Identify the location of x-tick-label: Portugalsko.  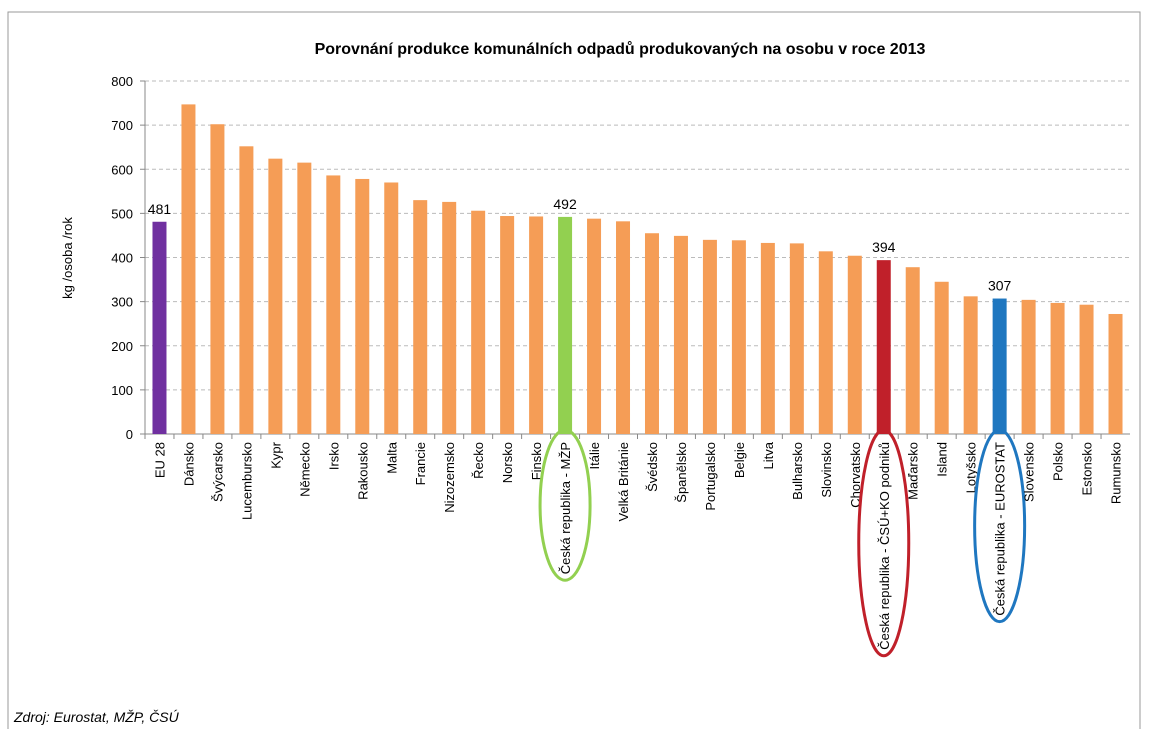
(710, 476).